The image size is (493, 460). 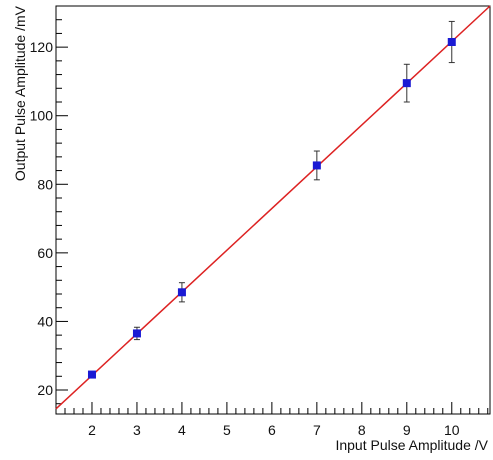 What do you see at coordinates (45, 390) in the screenshot?
I see `y-tick-label: 20` at bounding box center [45, 390].